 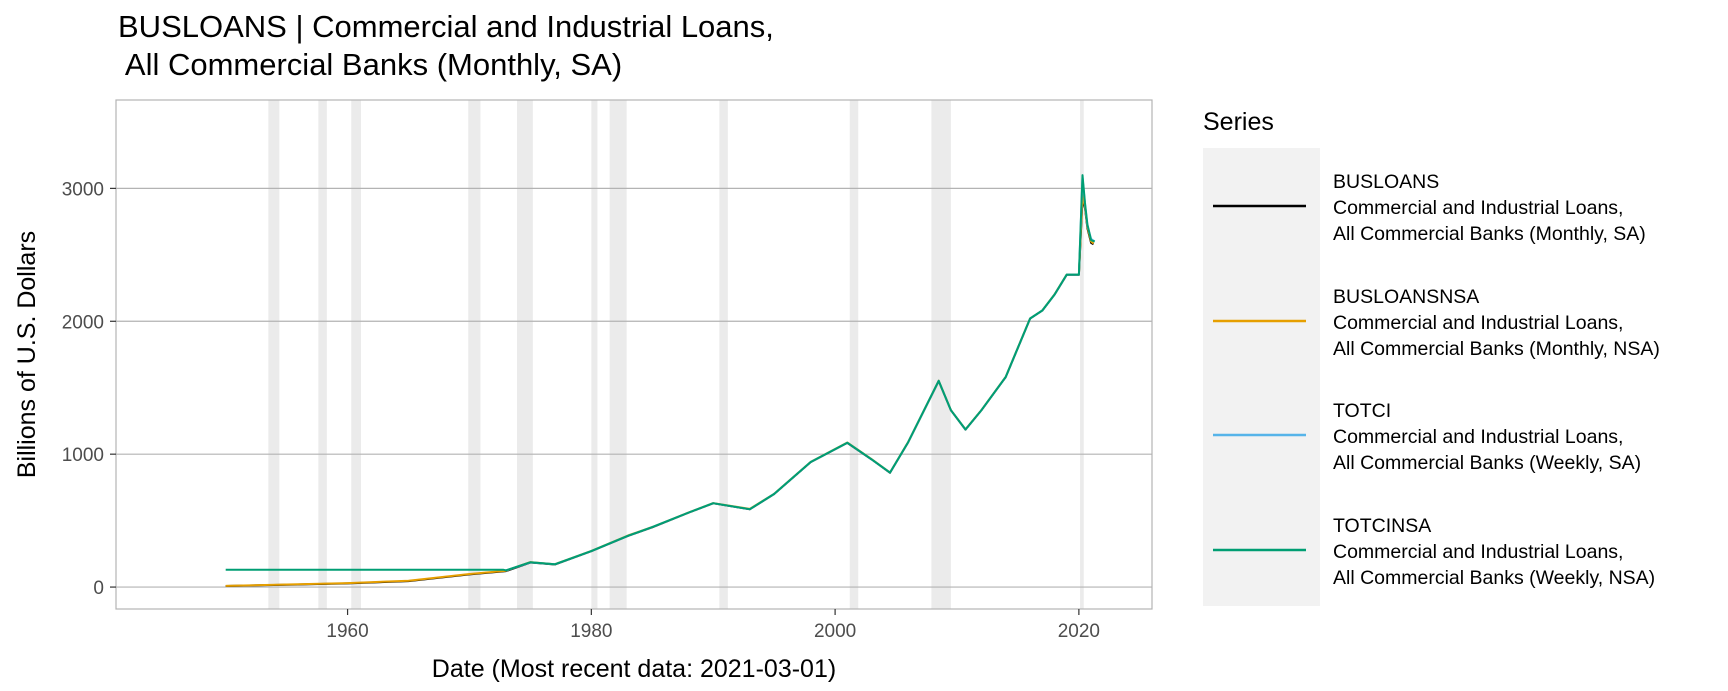 I want to click on legend-label-totci-1: TOTCI, so click(x=1362, y=411).